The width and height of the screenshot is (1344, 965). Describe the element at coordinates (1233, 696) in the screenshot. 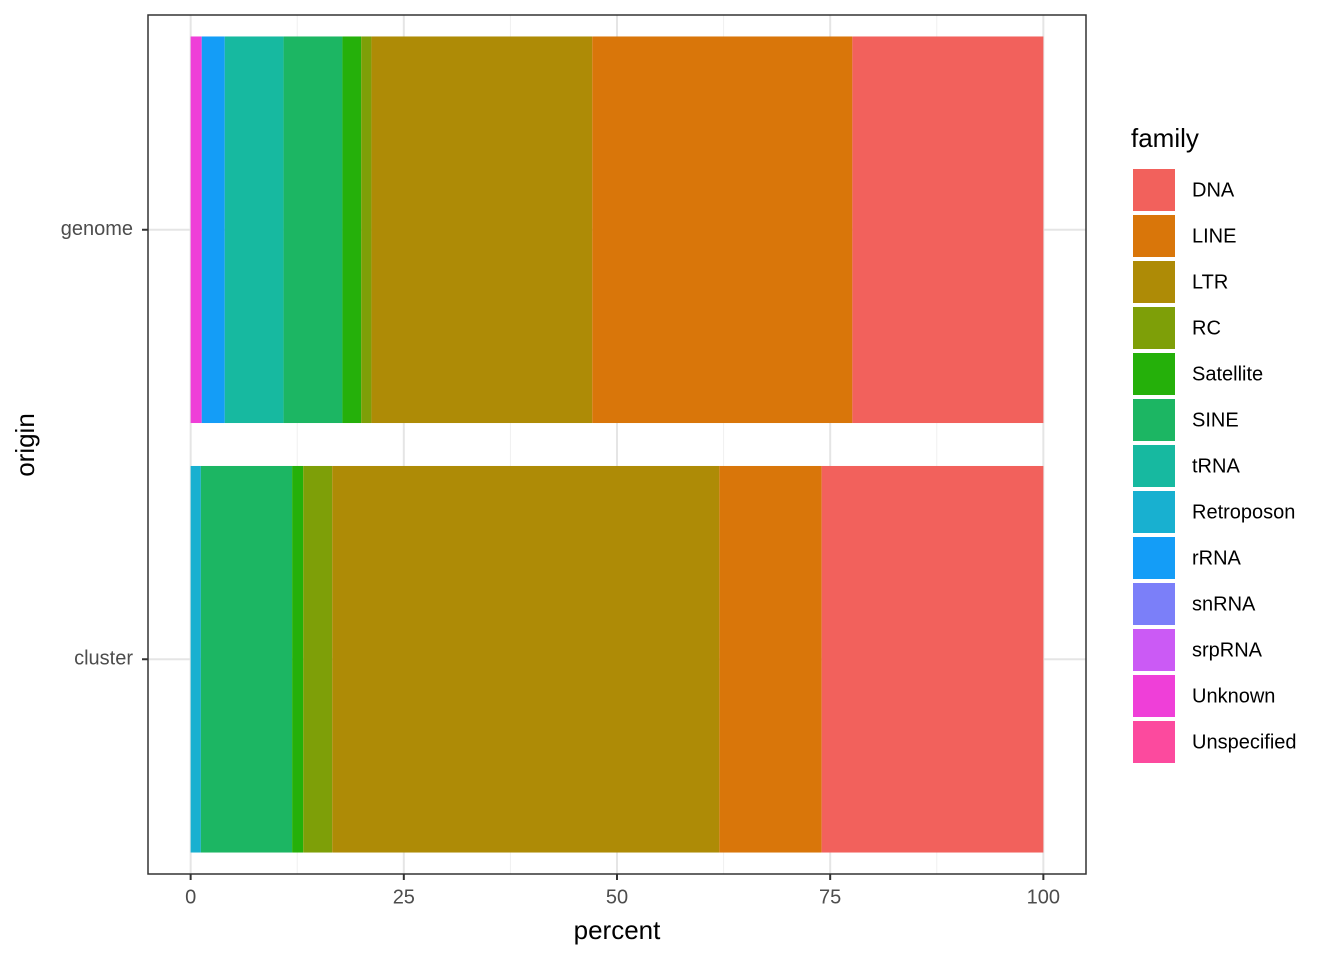

I see `legend-label: Unknown` at that location.